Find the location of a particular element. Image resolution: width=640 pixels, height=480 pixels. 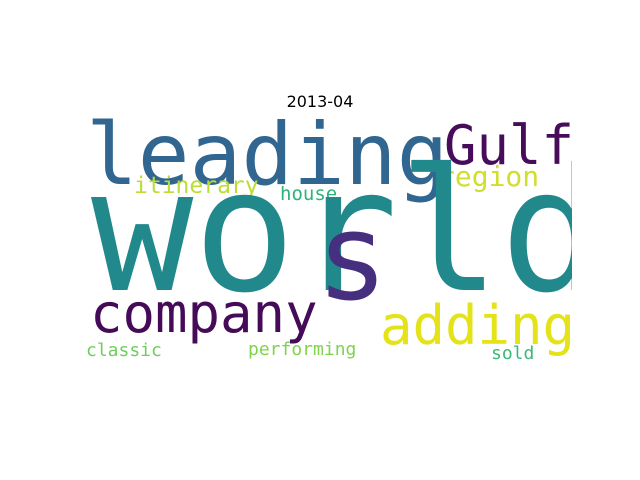

word-region: region is located at coordinates (489, 176).